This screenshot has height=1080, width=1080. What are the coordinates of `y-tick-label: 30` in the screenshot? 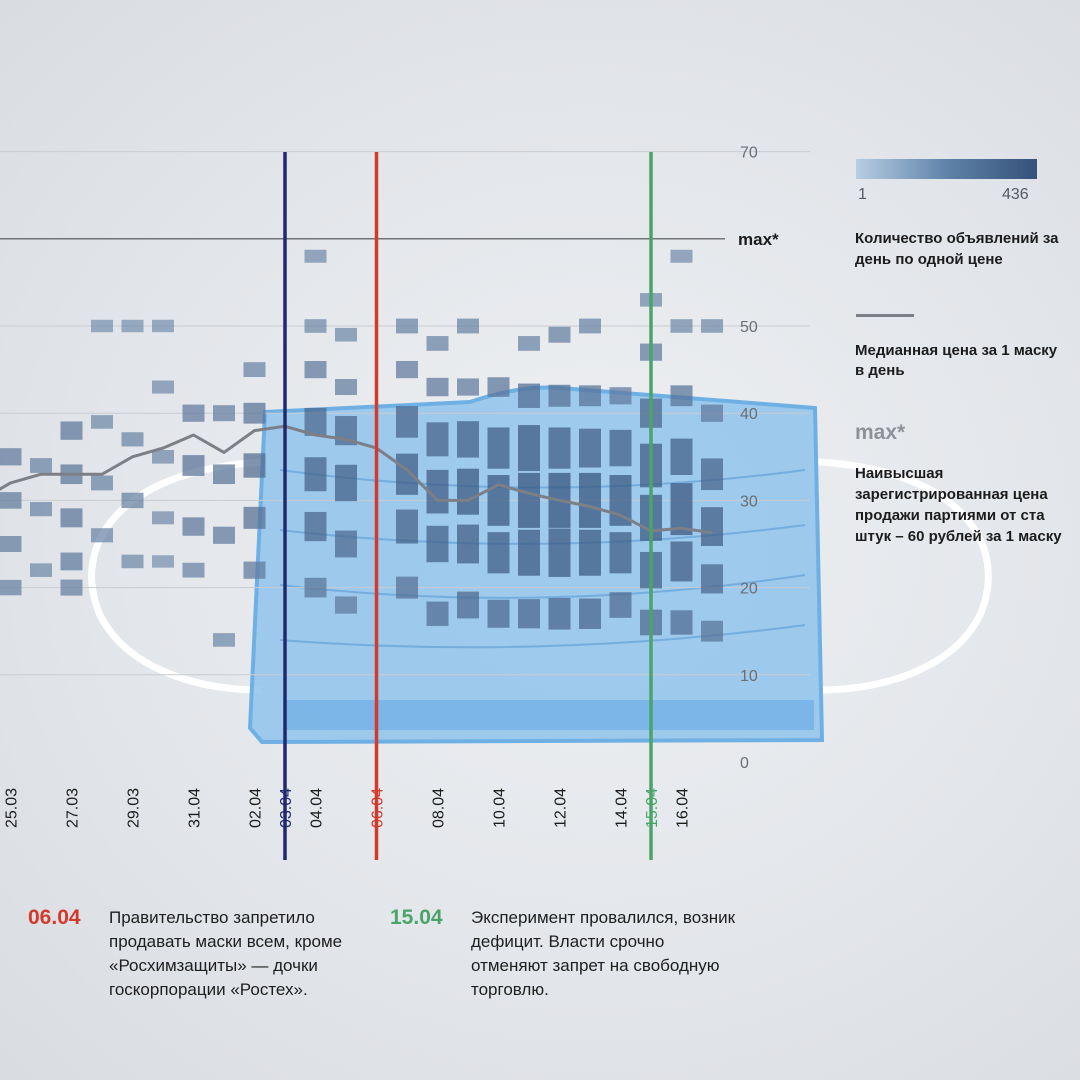 It's located at (749, 501).